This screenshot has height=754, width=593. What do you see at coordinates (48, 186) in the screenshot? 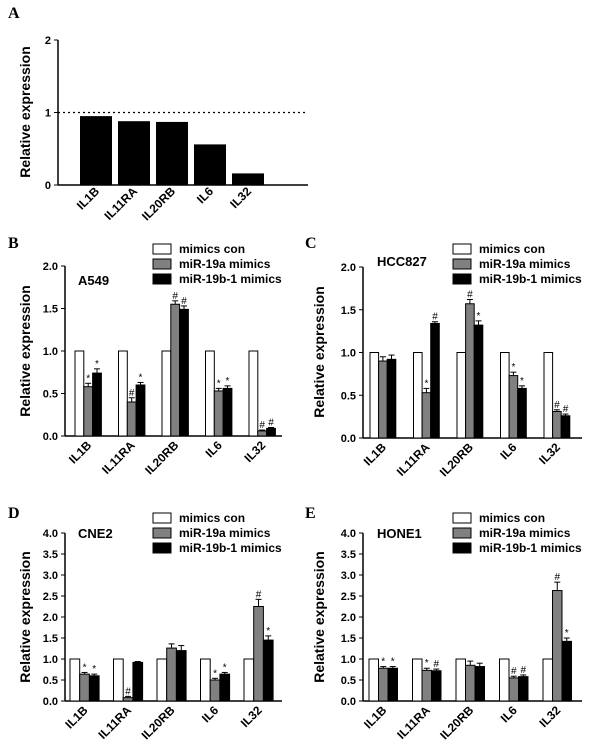
I see `y-tick-label: 0` at bounding box center [48, 186].